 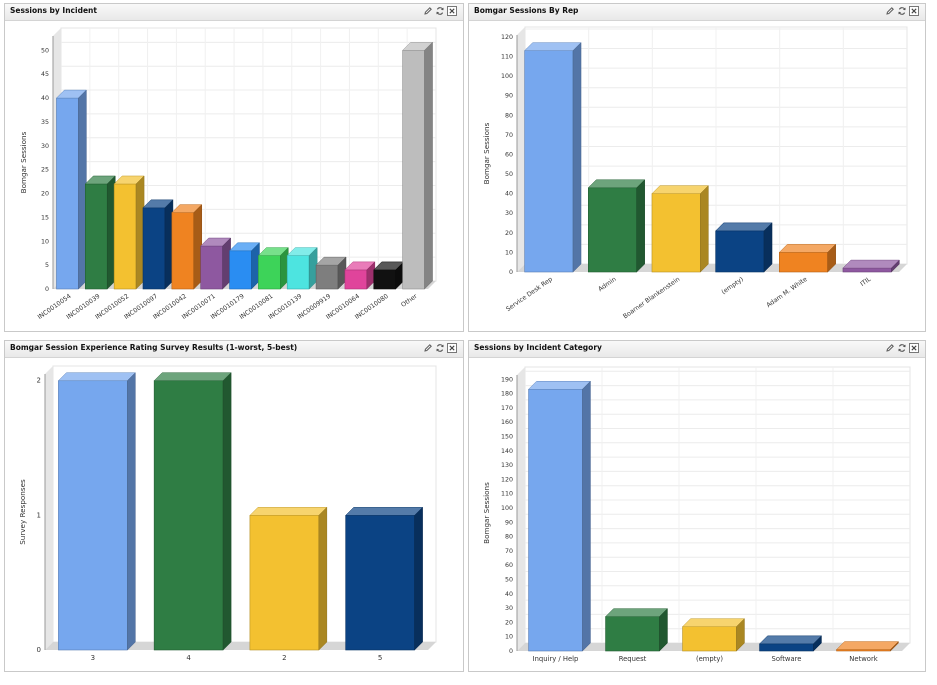 I want to click on y-tick-label: 60, so click(x=509, y=154).